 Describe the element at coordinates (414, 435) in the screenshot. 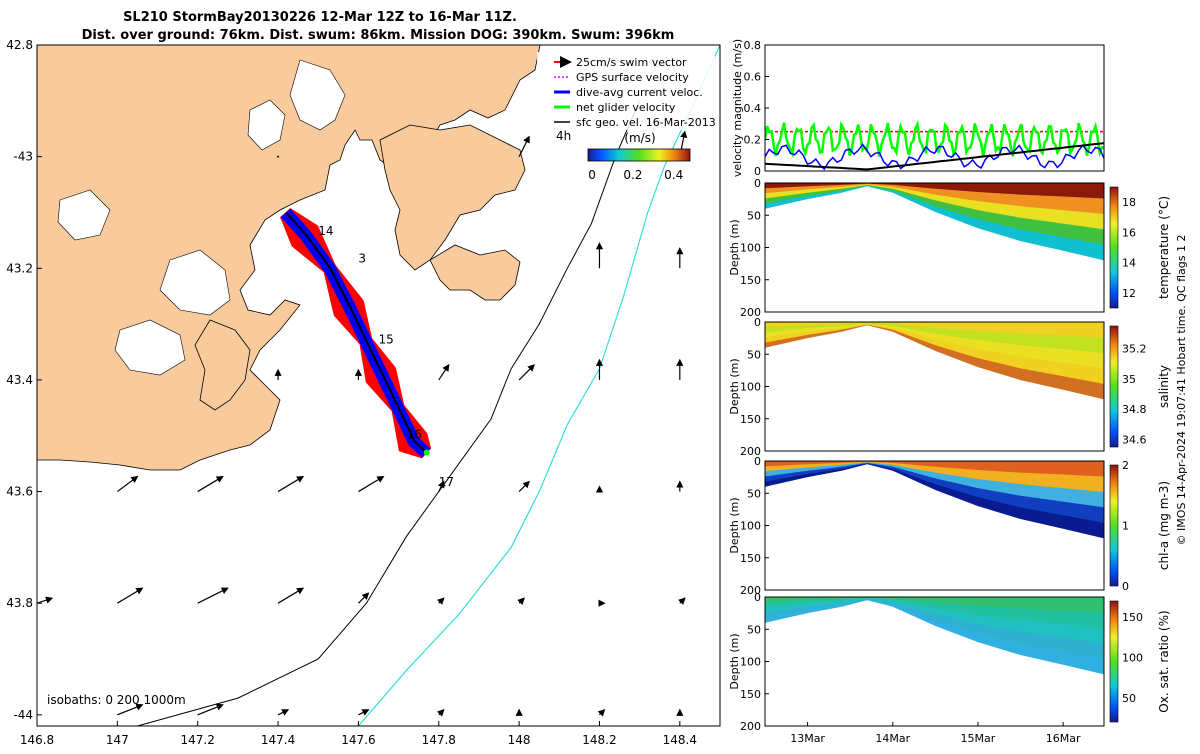

I see `day-label: 16` at that location.